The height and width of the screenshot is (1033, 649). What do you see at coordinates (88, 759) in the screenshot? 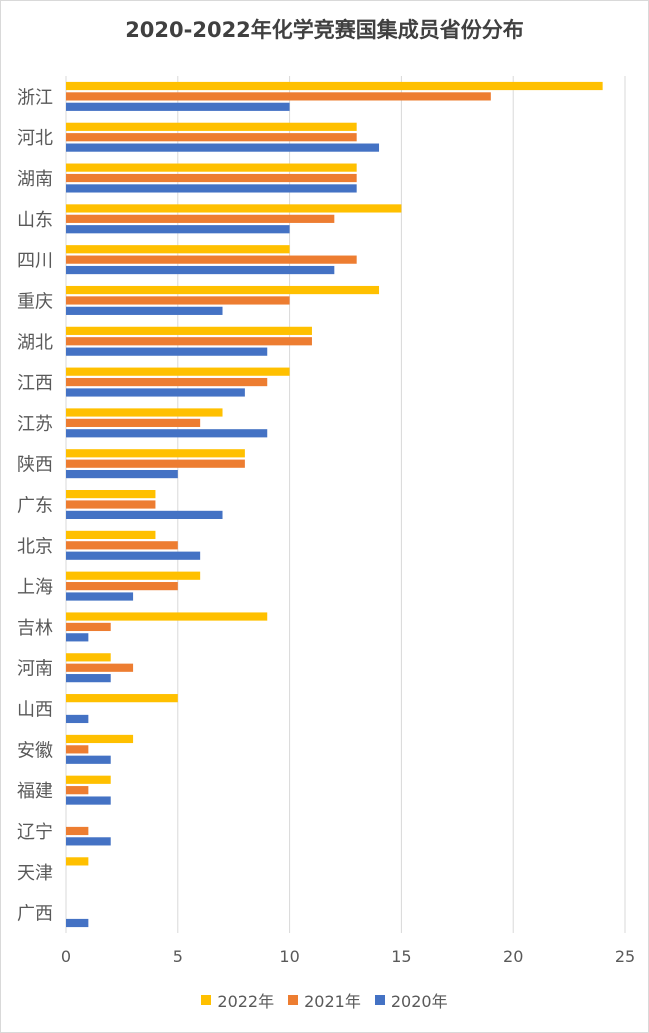
I see `bar-2020年-安徽` at bounding box center [88, 759].